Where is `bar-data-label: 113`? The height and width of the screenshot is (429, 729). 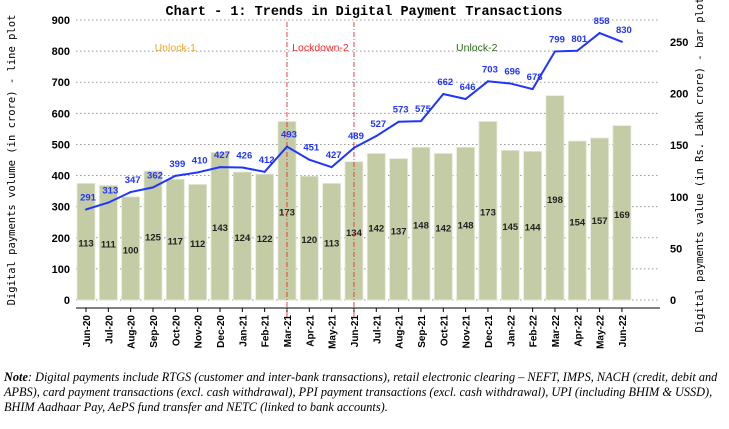
bar-data-label: 113 is located at coordinates (331, 244).